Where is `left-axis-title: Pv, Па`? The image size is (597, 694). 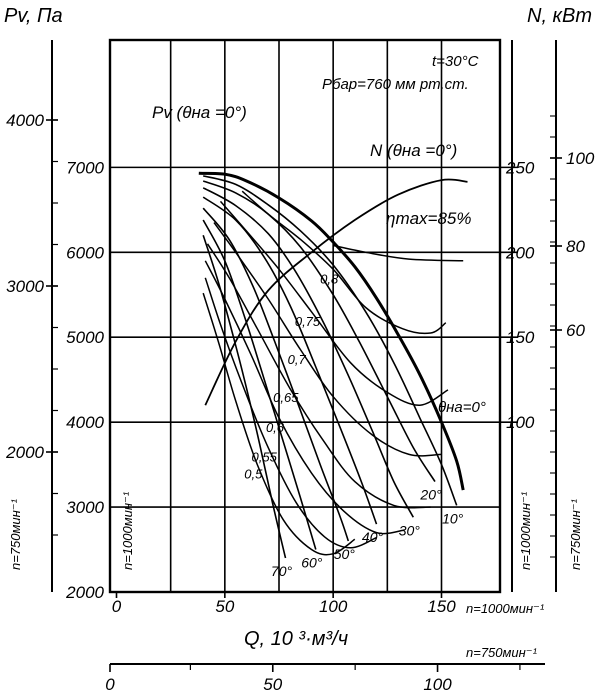 left-axis-title: Pv, Па is located at coordinates (33, 16).